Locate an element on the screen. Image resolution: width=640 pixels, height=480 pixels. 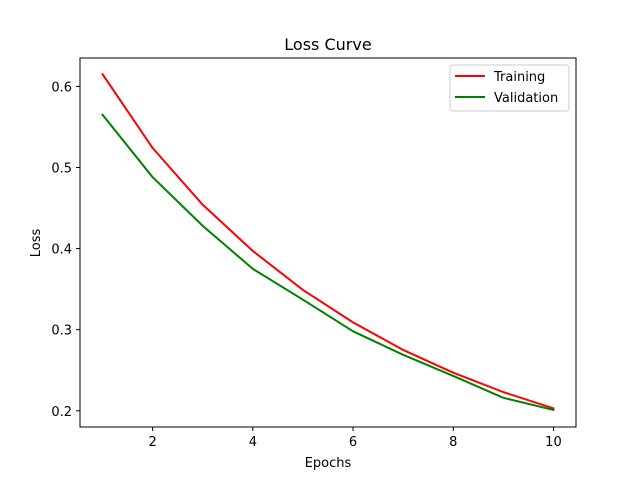
legend-label-training: Training is located at coordinates (519, 77).